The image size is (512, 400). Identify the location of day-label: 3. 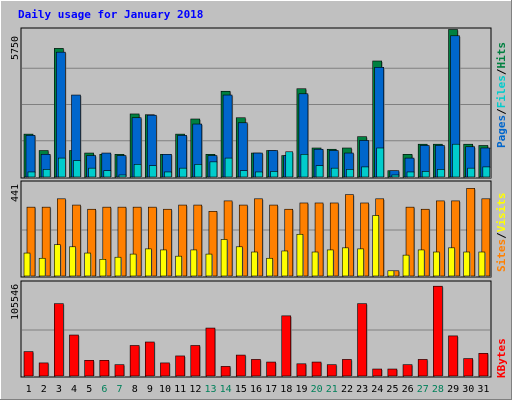
(59, 389).